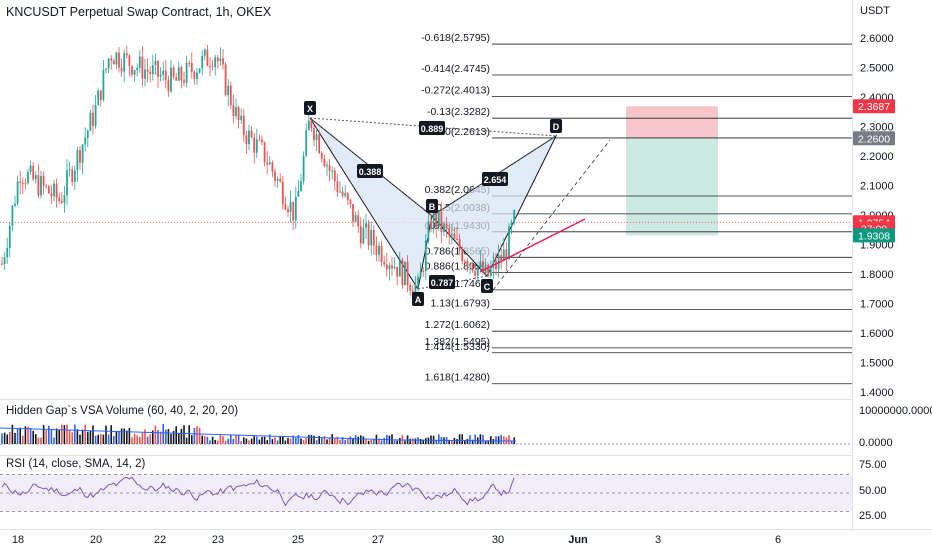 The height and width of the screenshot is (550, 932). What do you see at coordinates (873, 516) in the screenshot?
I see `rsi-axis-25: 25.00` at bounding box center [873, 516].